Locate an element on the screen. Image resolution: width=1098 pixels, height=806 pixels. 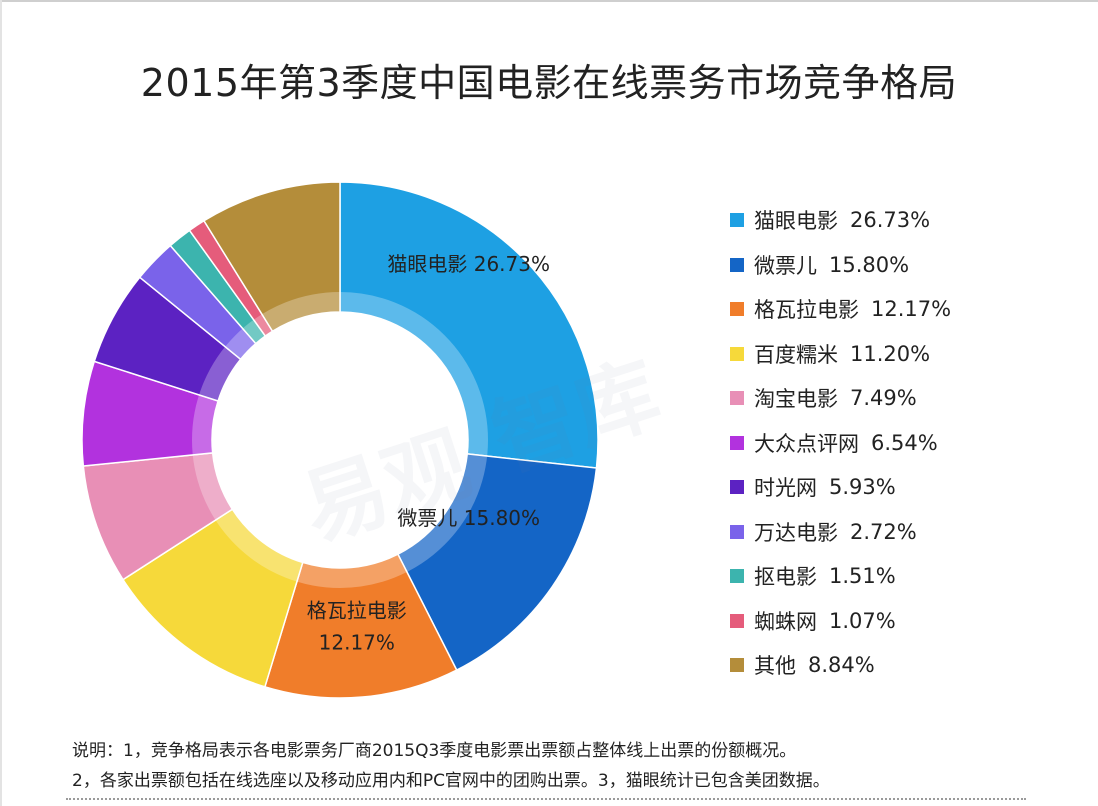
slice-data-label-3-line-2: 12.17% is located at coordinates (357, 642).